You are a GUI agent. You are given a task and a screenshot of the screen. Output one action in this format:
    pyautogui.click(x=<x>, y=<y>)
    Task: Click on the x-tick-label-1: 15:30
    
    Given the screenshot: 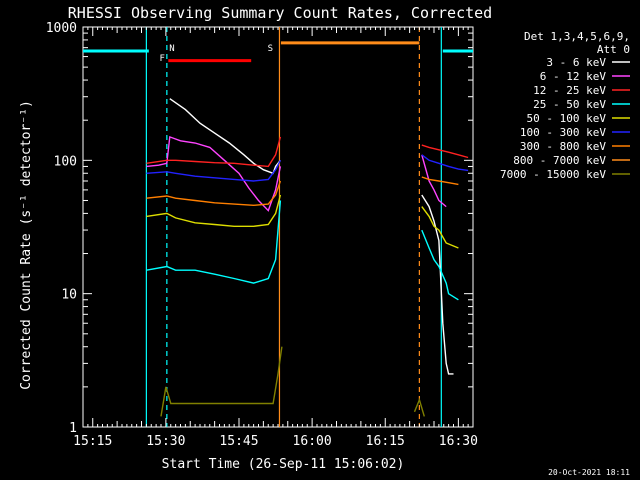 What is the action you would take?
    pyautogui.click(x=165, y=441)
    